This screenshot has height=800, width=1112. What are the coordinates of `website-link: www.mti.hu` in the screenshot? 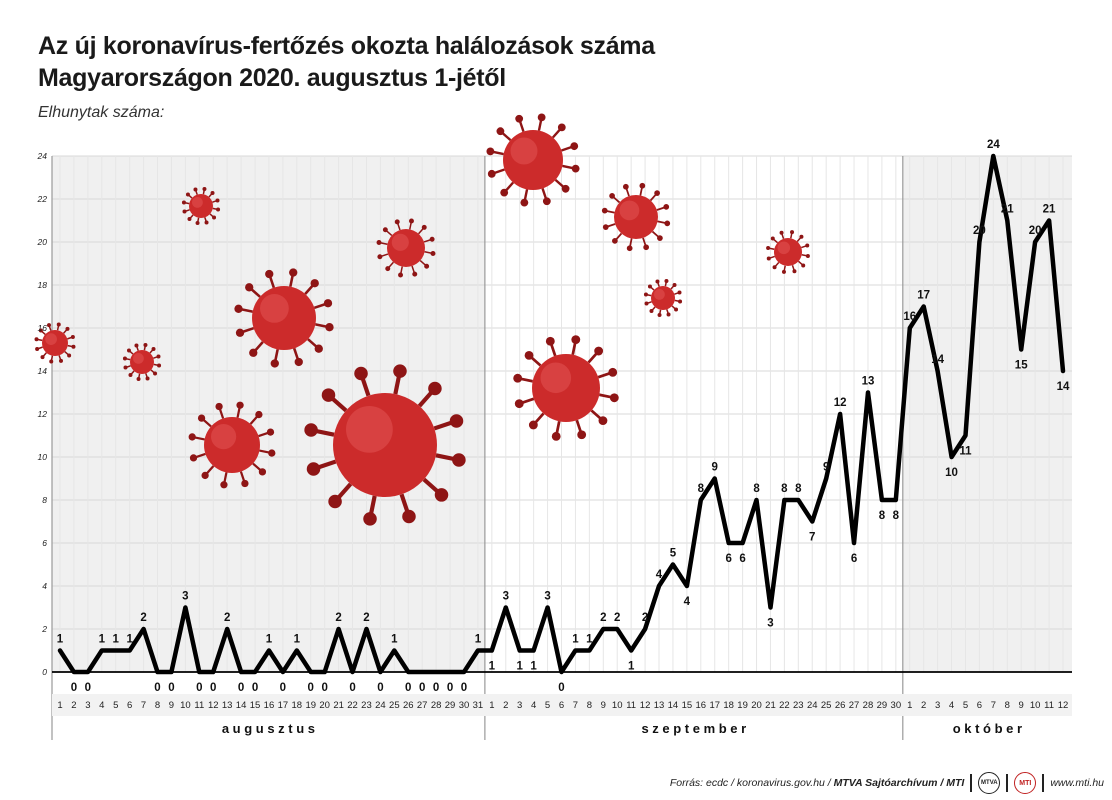 It's located at (1077, 783).